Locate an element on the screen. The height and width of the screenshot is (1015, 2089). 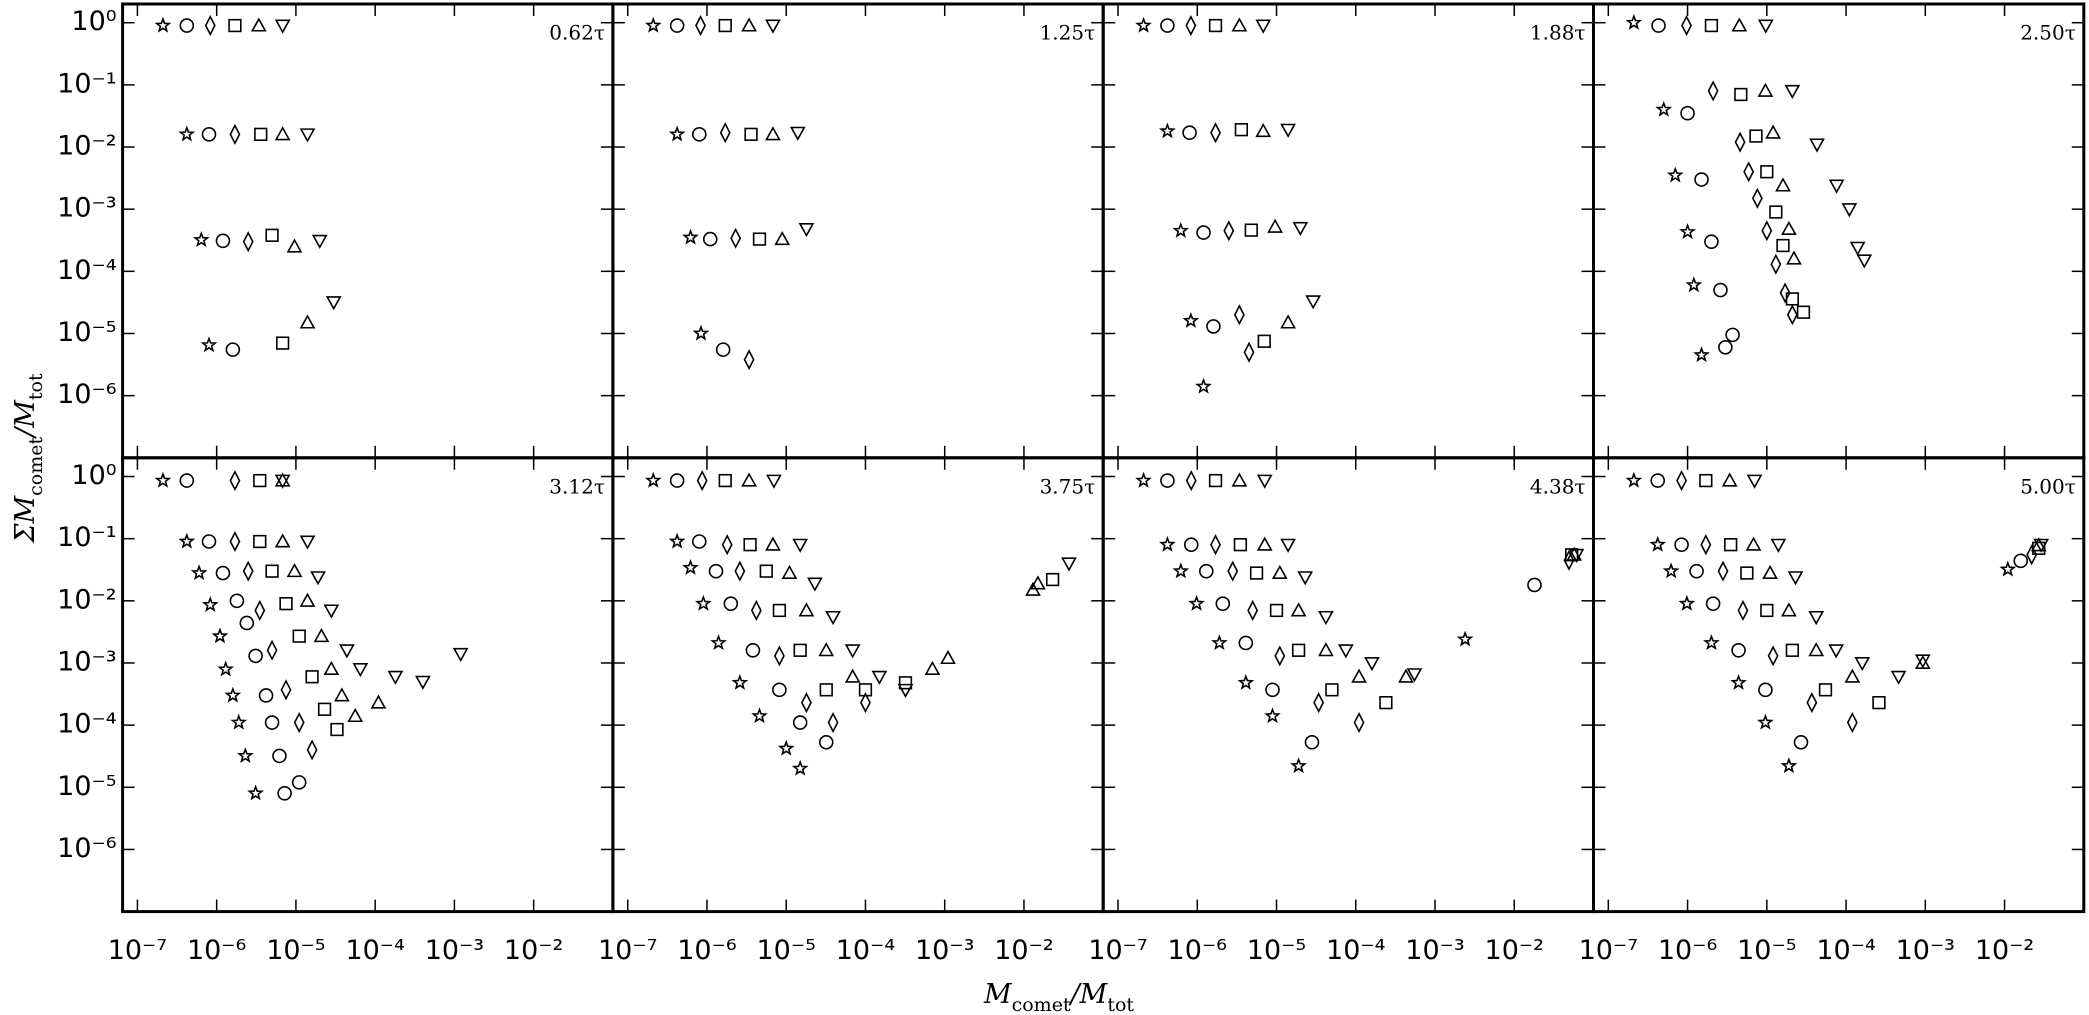
x-tick-label: 10⁻² is located at coordinates (2004, 950).